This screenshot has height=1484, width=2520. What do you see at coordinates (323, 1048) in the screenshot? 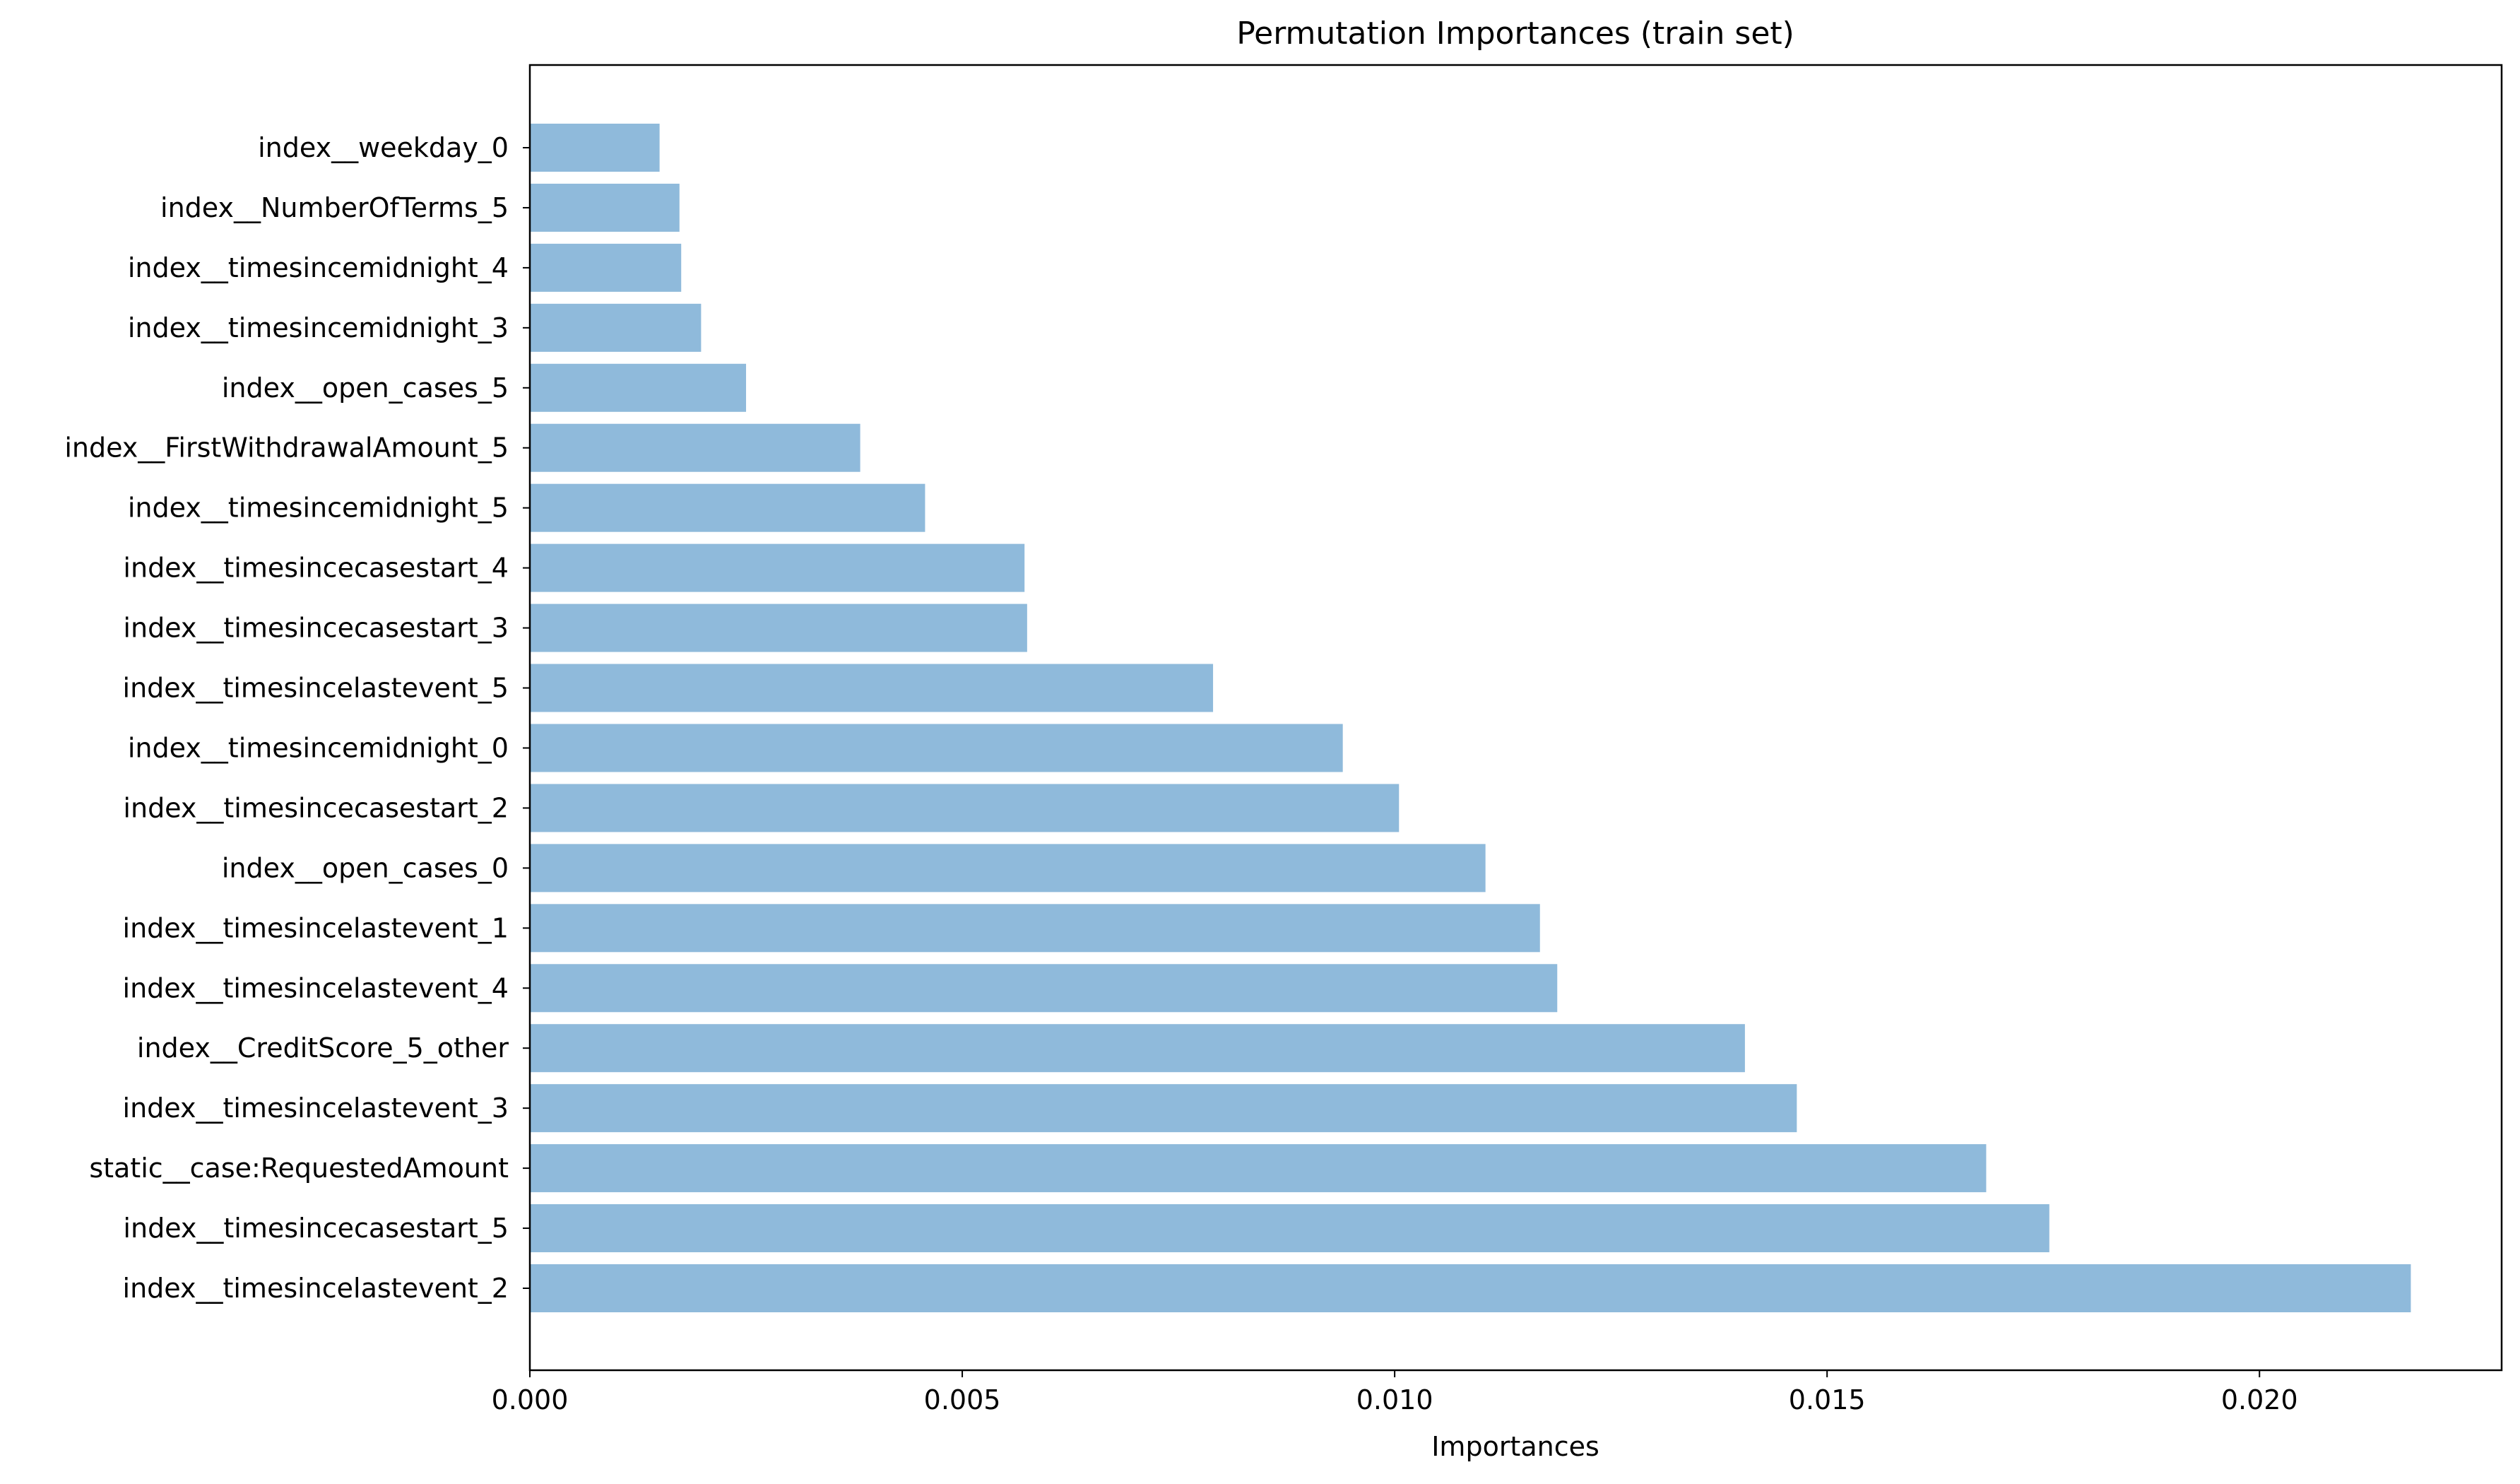
I see `y-tick-label: index__CreditScore_5_other` at bounding box center [323, 1048].